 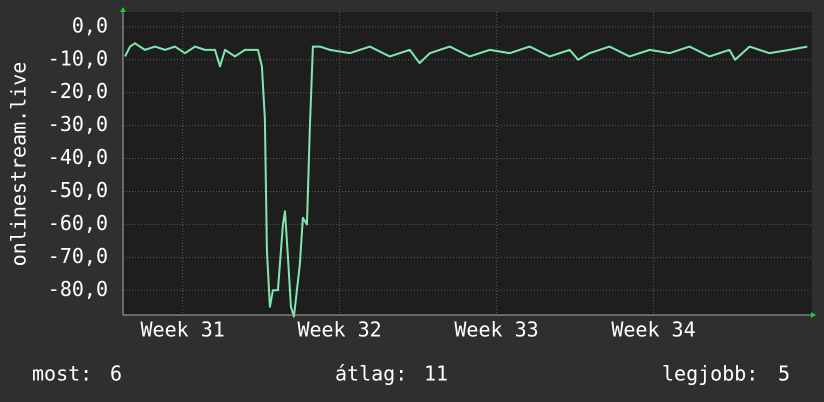 What do you see at coordinates (182, 330) in the screenshot?
I see `x-tick-label: Week 31` at bounding box center [182, 330].